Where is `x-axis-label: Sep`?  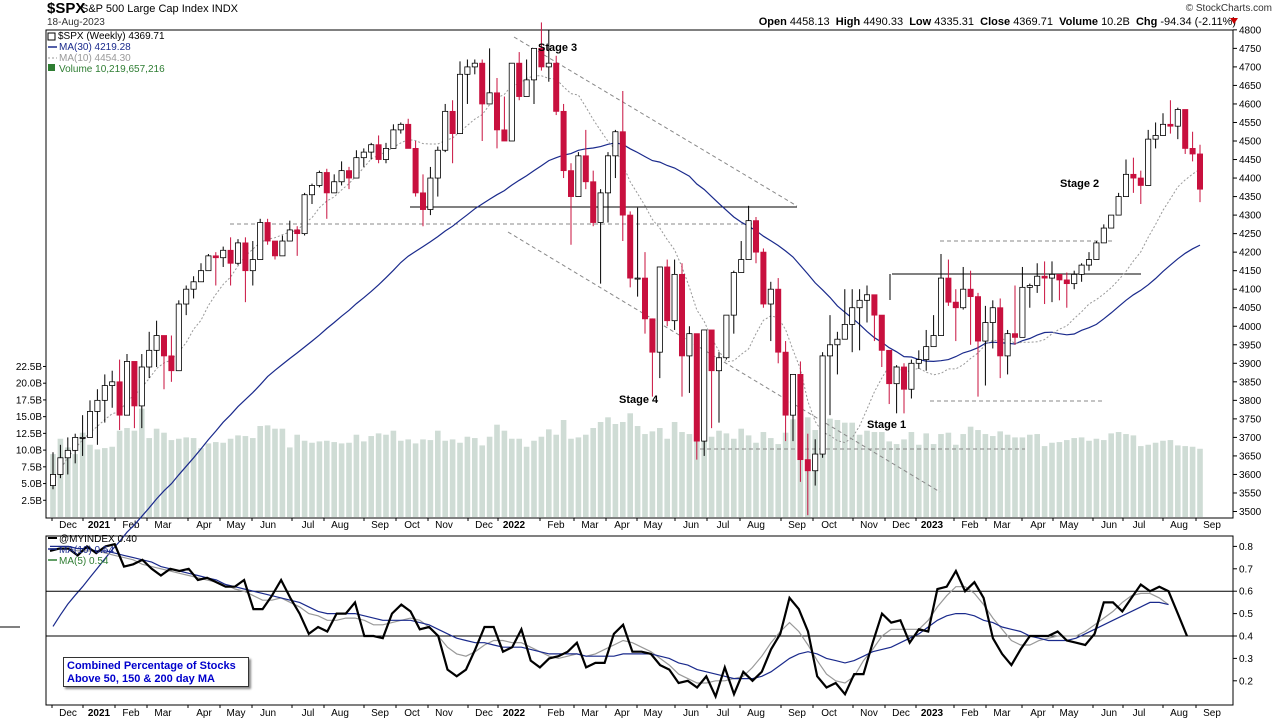 x-axis-label: Sep is located at coordinates (380, 525).